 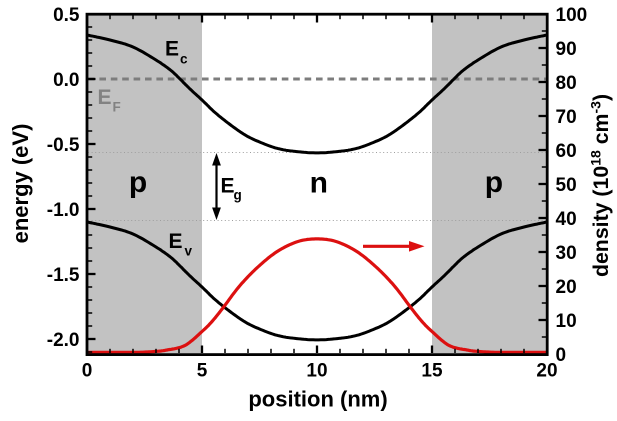 What do you see at coordinates (432, 371) in the screenshot?
I see `svg-text: 15` at bounding box center [432, 371].